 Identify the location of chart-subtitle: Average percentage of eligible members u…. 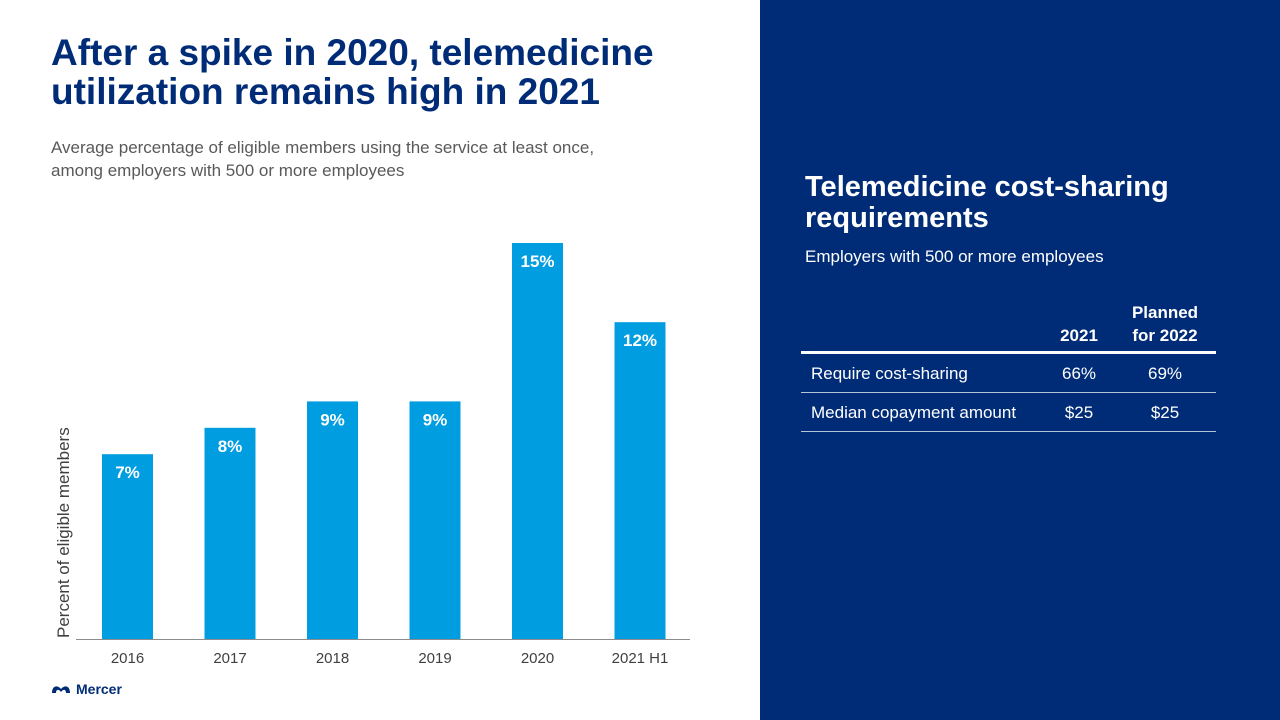
(391, 159).